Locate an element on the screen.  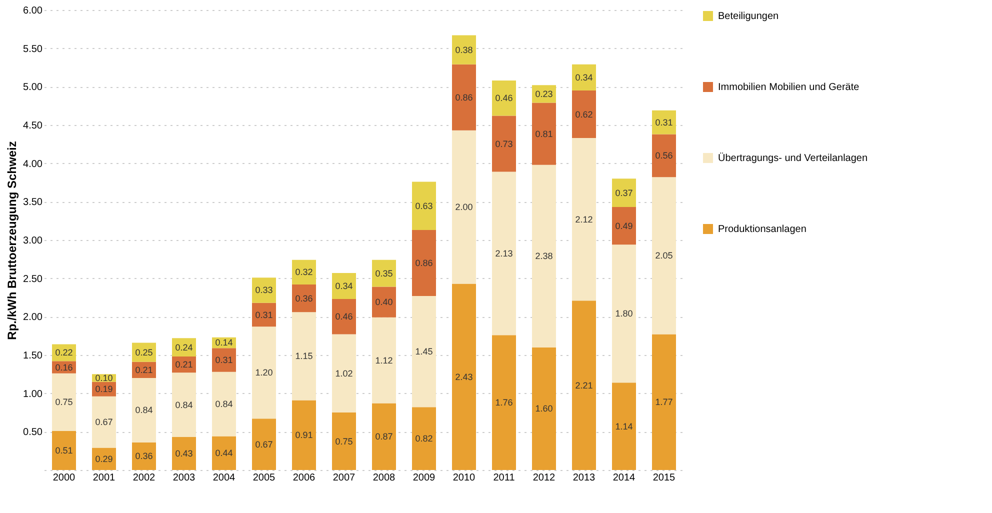
x-tick-label: 2013 is located at coordinates (584, 478).